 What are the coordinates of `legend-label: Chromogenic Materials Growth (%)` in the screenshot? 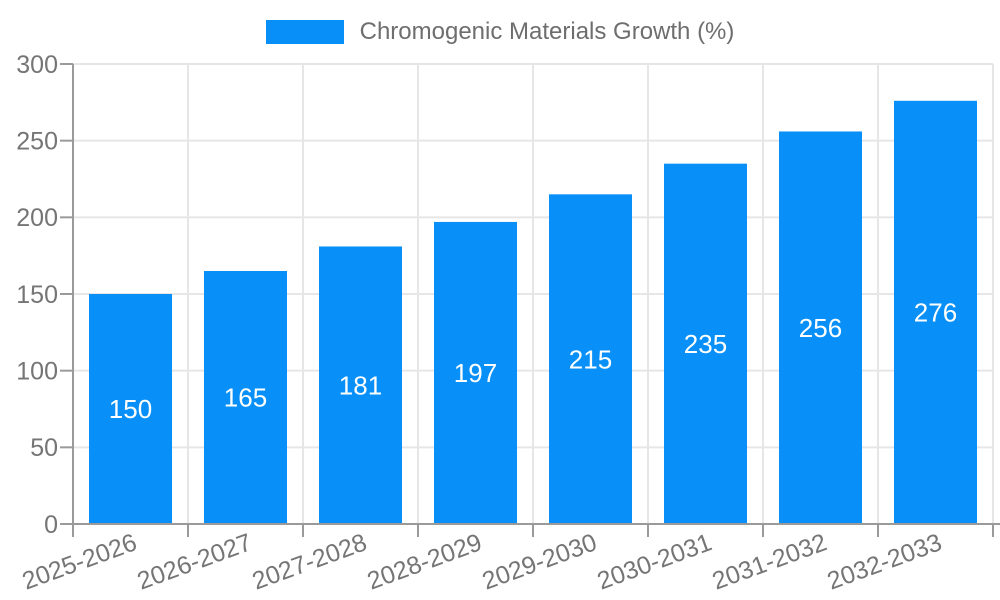 It's located at (547, 31).